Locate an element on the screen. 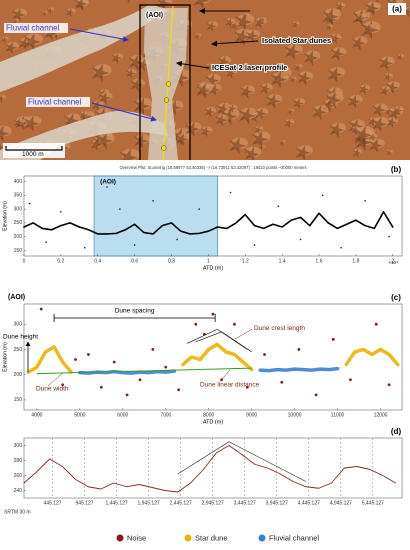  arrow is located at coordinates (235, 43).